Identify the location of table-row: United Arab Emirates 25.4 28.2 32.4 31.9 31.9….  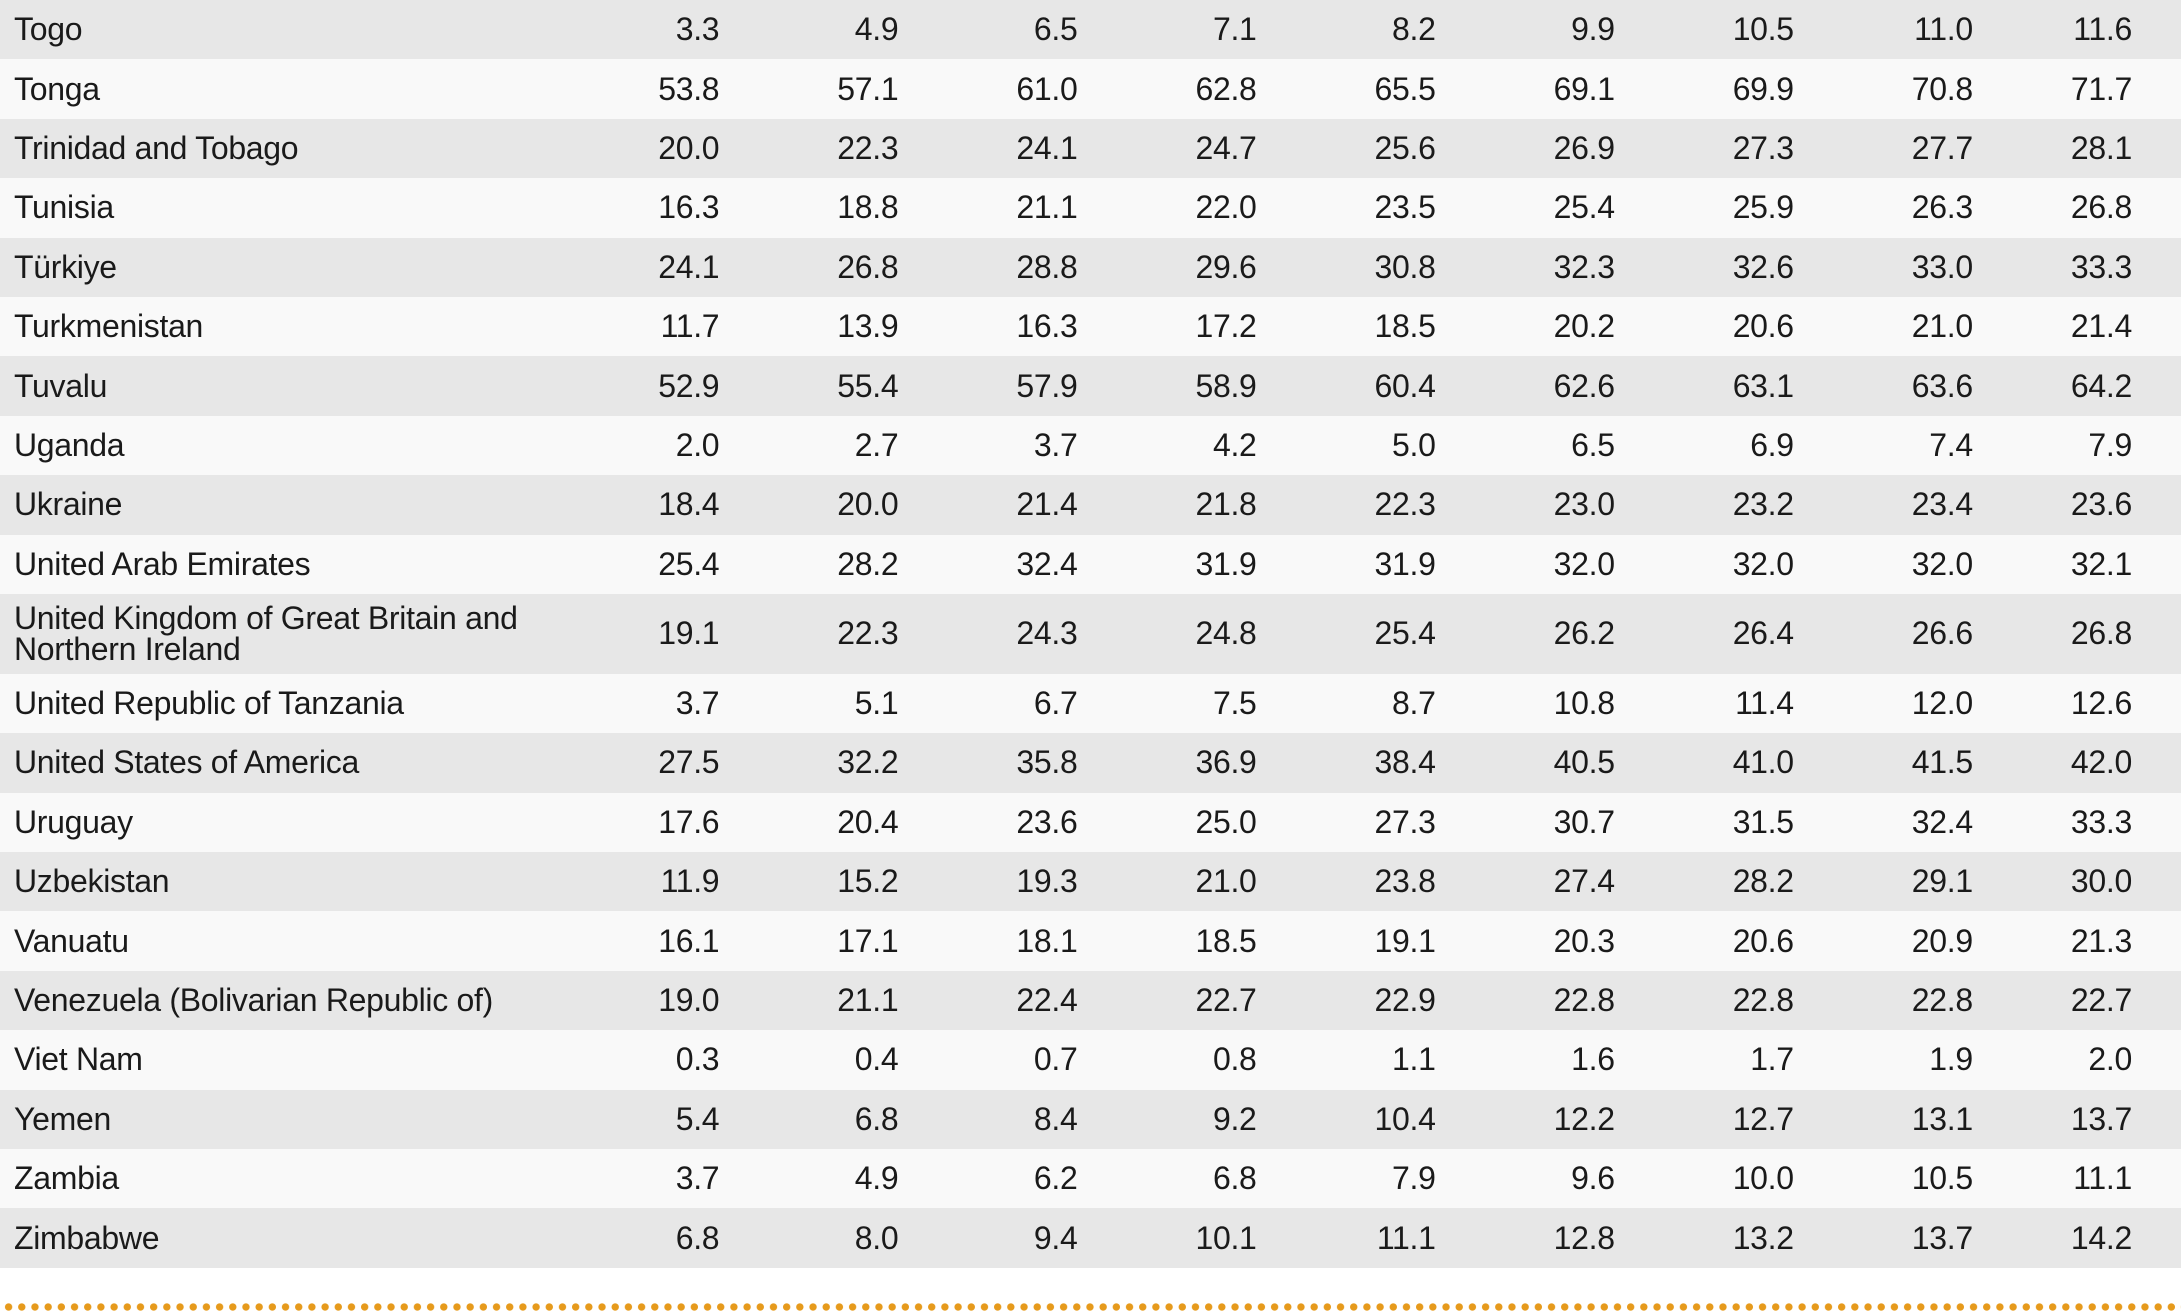
(1090, 564).